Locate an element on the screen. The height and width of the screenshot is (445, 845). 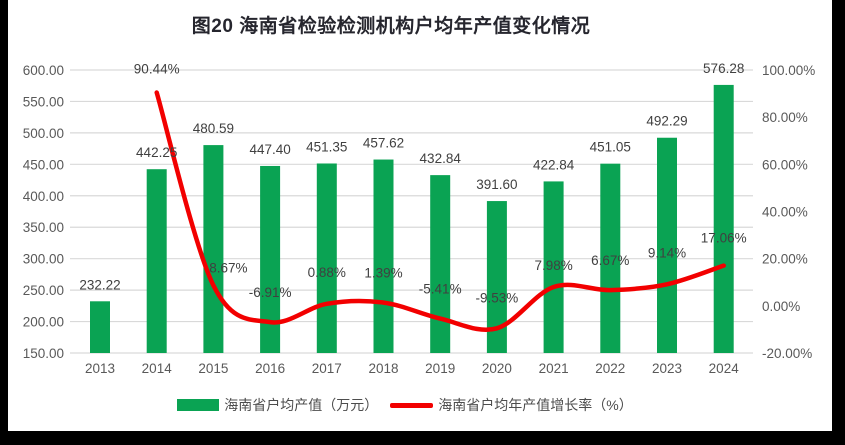
growth-label-2022: 6.67% is located at coordinates (610, 260).